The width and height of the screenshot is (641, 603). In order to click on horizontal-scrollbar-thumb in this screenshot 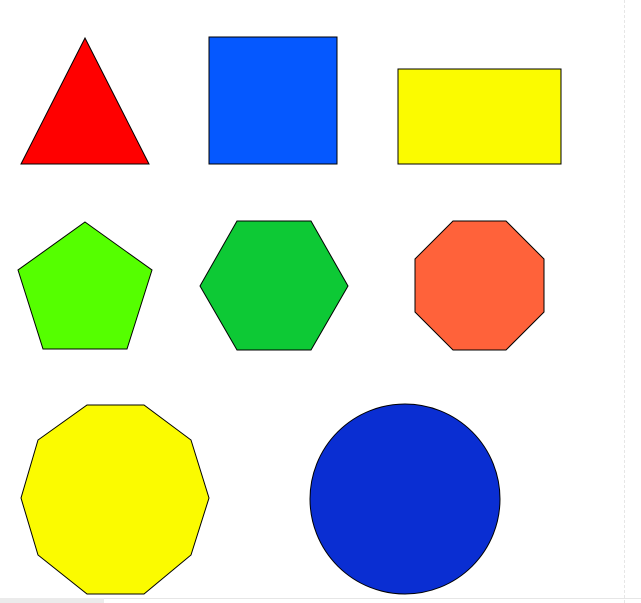, I will do `click(52, 600)`.